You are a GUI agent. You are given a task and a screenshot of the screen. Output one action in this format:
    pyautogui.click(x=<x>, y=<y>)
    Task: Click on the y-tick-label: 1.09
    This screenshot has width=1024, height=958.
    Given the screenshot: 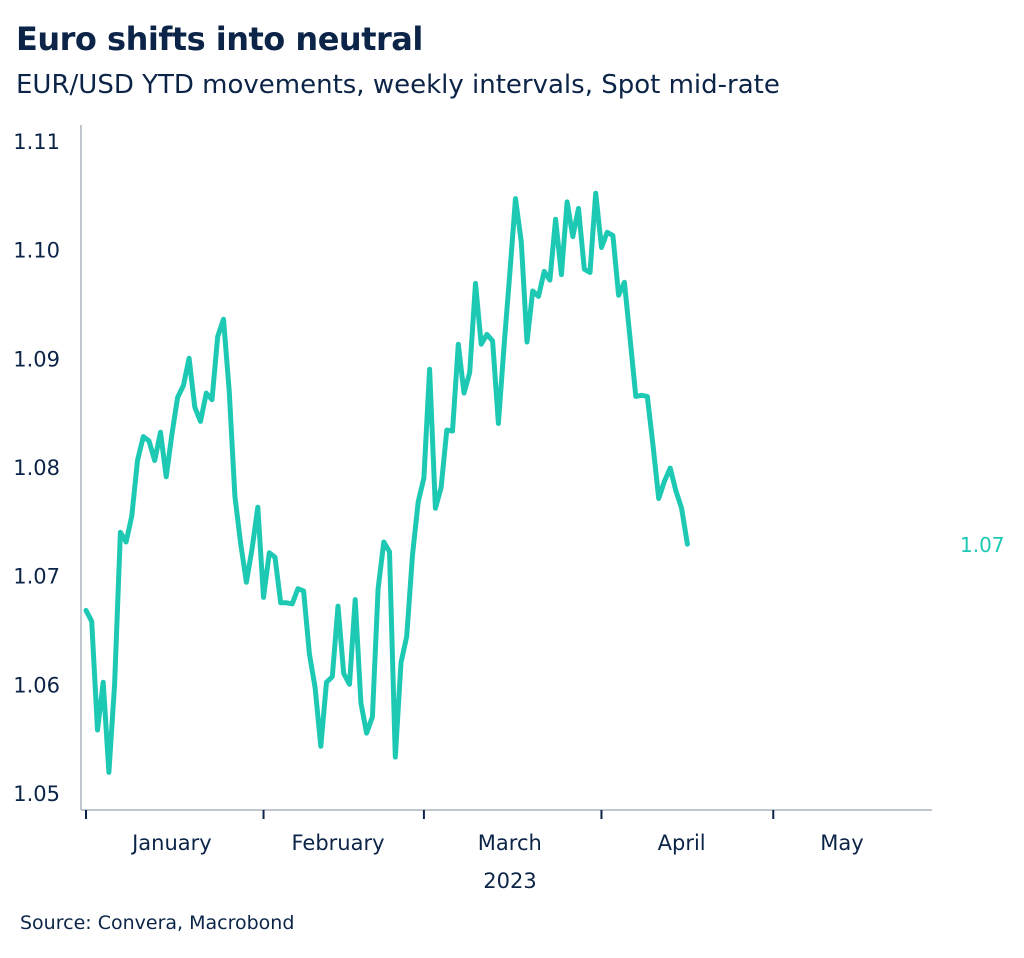 What is the action you would take?
    pyautogui.click(x=36, y=359)
    